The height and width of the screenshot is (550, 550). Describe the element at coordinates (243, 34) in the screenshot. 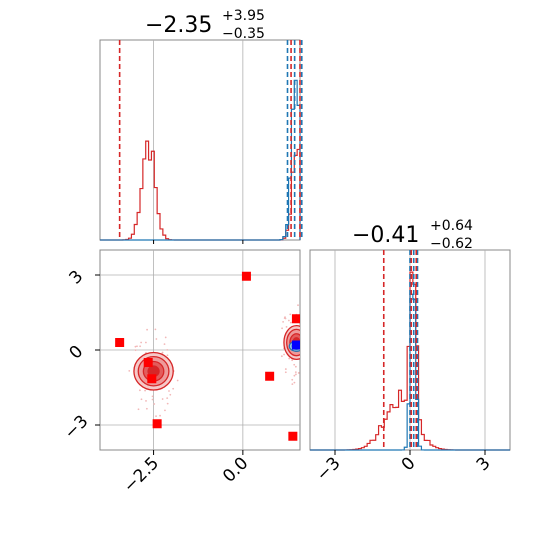

I see `title-x-minus: −0.35` at that location.